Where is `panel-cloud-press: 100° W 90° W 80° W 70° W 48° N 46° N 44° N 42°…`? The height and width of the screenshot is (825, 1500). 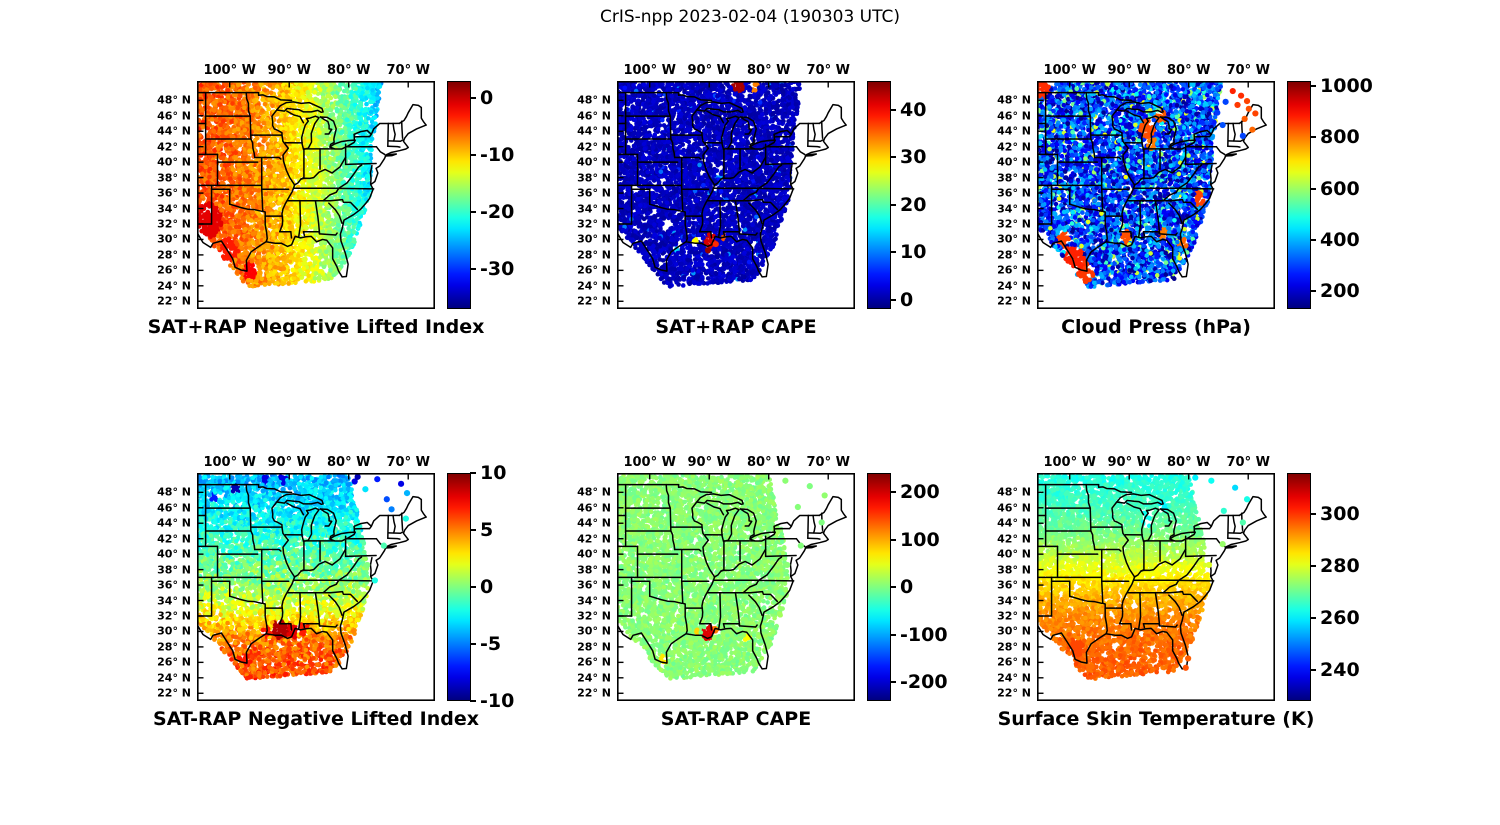
panel-cloud-press: 100° W 90° W 80° W 70° W 48° N 46° N 44° N 42°… is located at coordinates (1195, 222).